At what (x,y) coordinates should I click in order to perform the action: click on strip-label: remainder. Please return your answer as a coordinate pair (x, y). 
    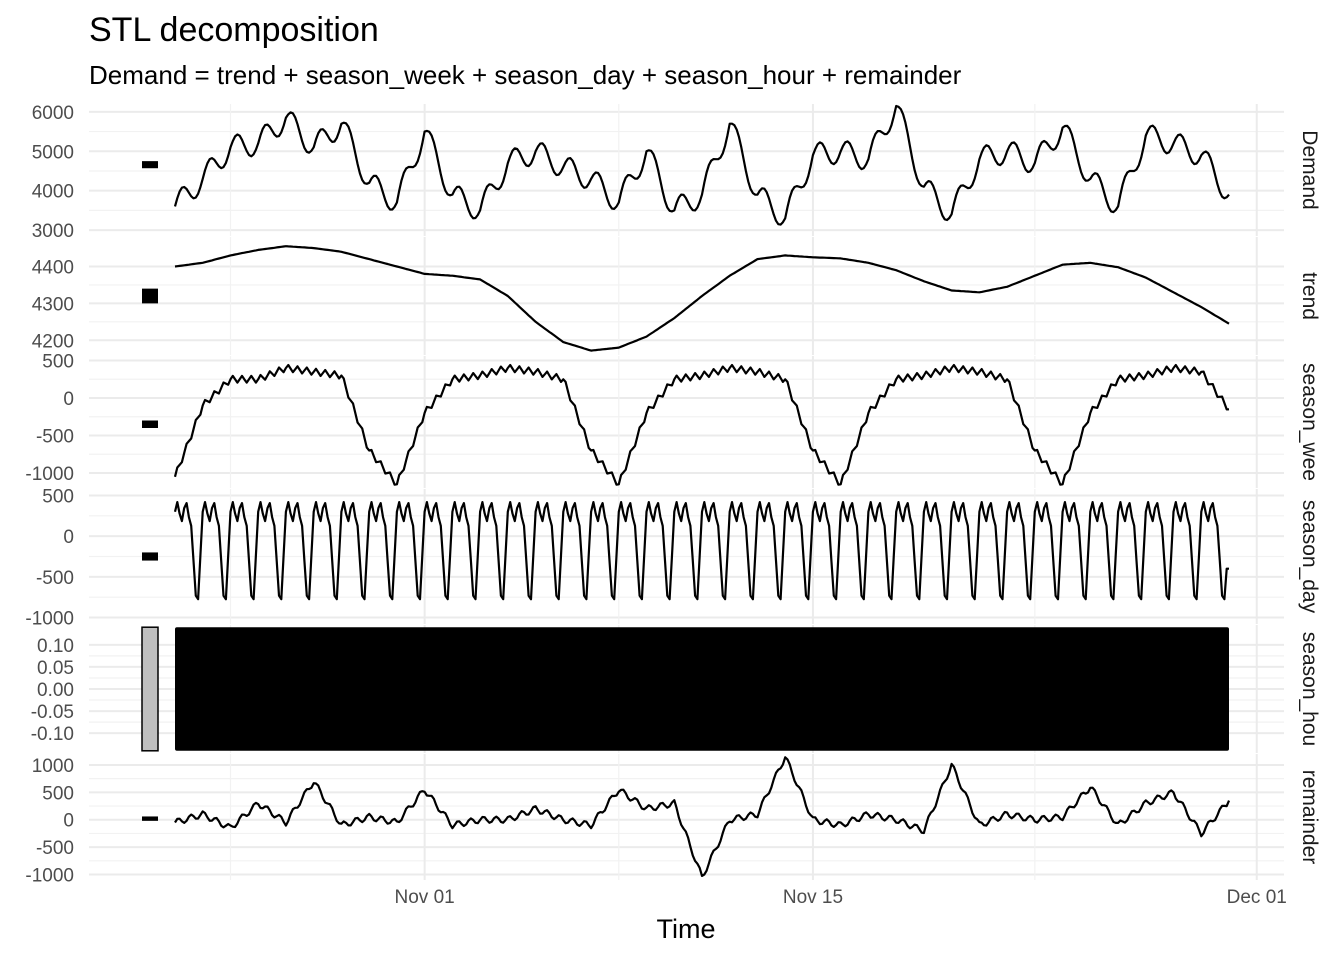
    Looking at the image, I should click on (1309, 817).